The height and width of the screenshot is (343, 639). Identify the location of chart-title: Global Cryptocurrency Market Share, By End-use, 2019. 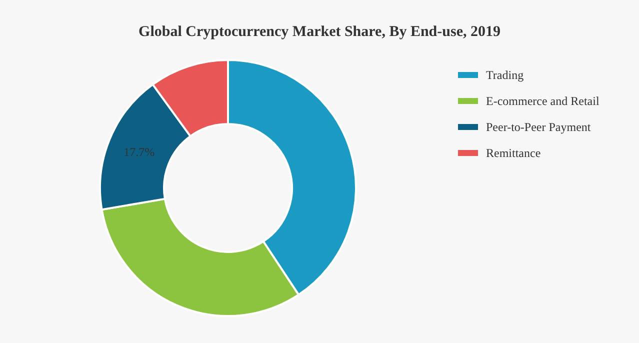
(319, 32).